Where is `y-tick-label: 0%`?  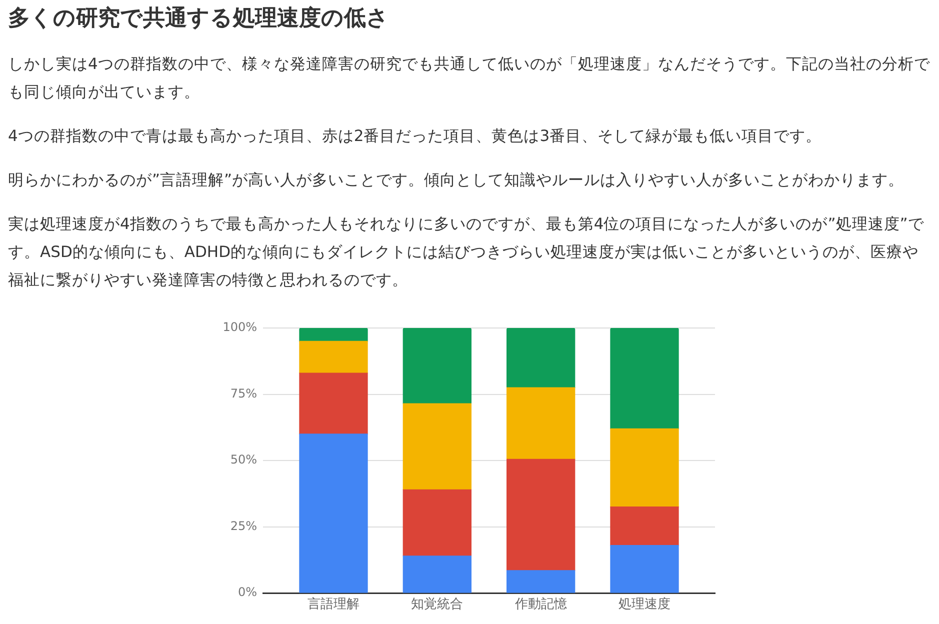
y-tick-label: 0% is located at coordinates (247, 592).